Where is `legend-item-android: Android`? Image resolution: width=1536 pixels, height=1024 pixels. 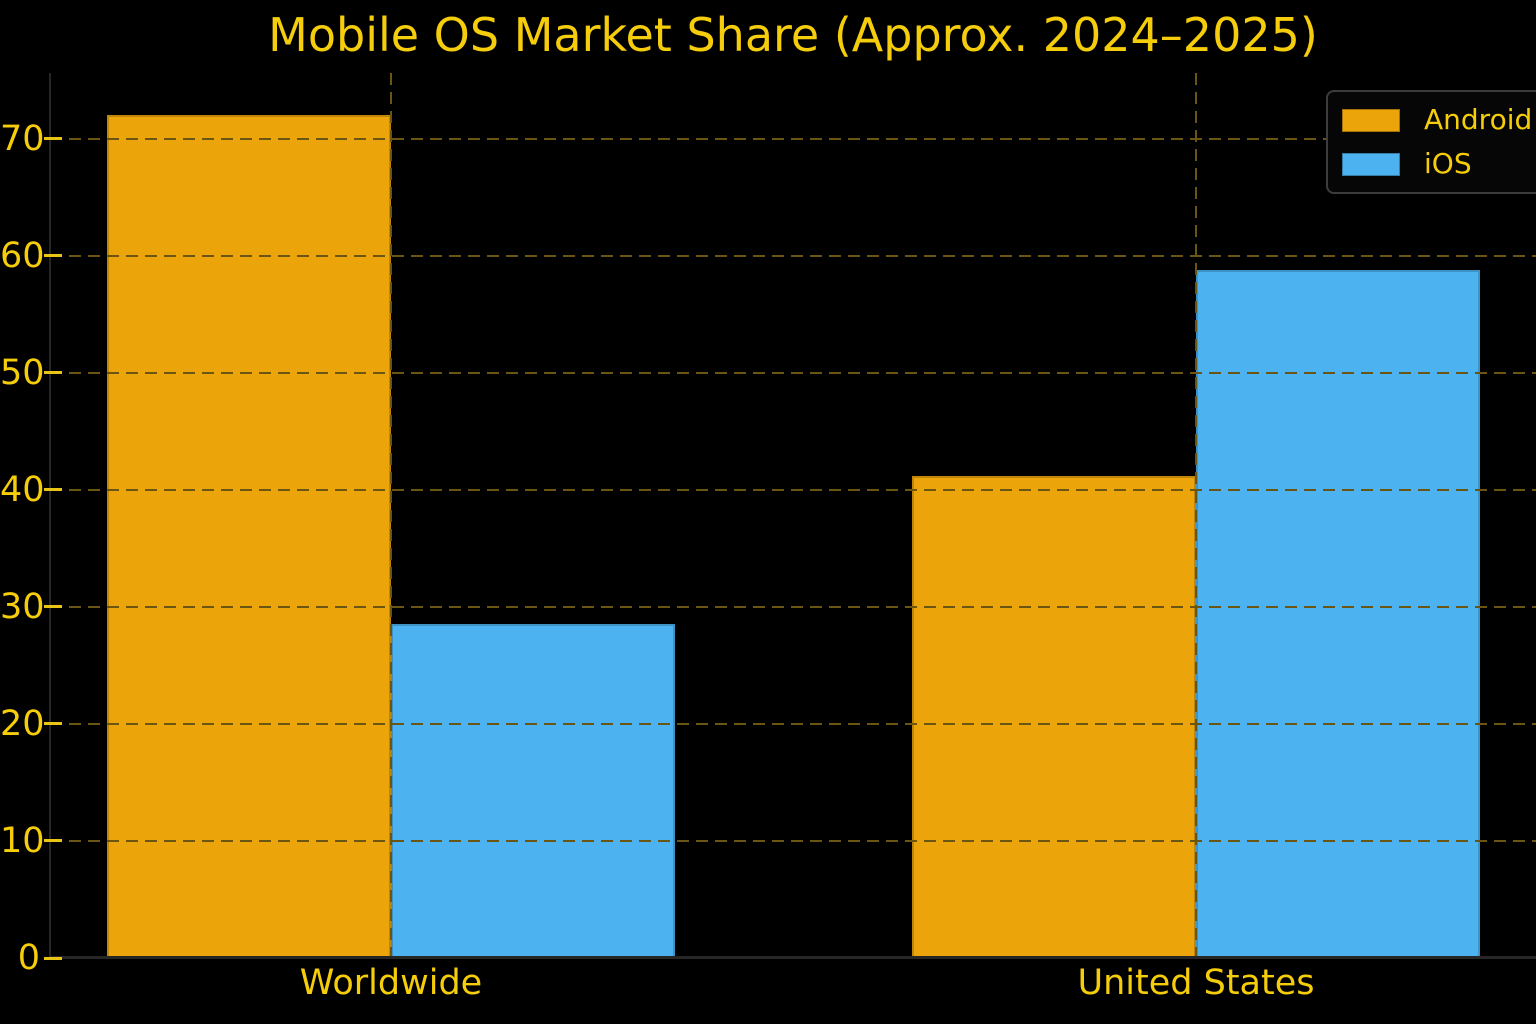
legend-item-android: Android is located at coordinates (1439, 120).